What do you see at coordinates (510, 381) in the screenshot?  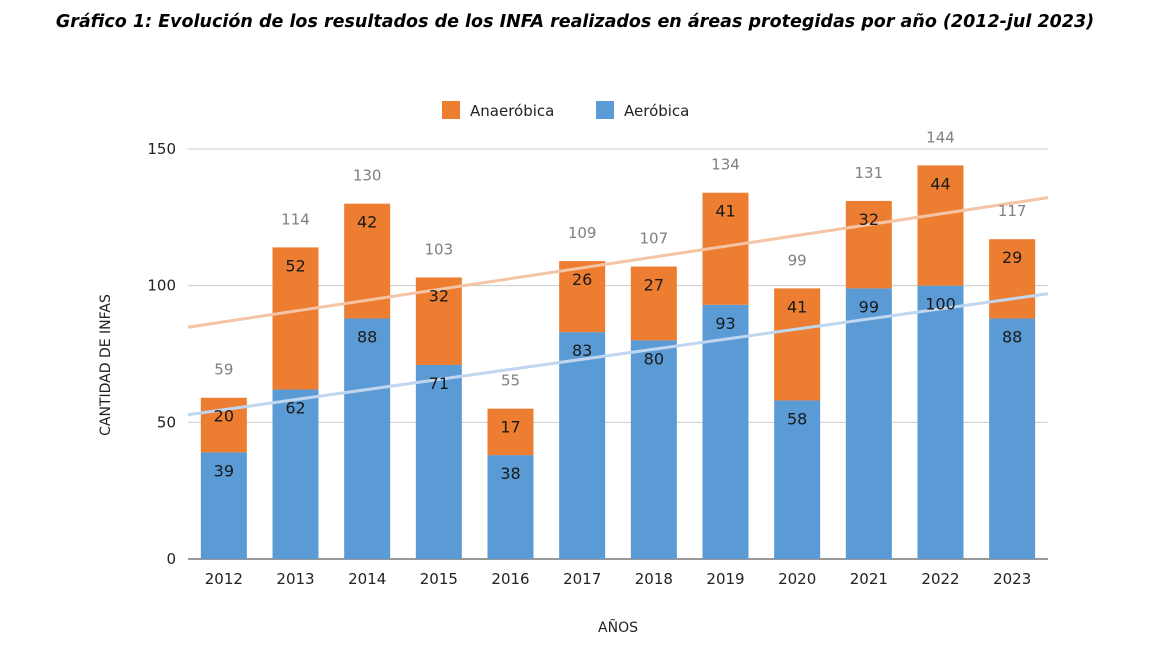 I see `data-label-total: 55` at bounding box center [510, 381].